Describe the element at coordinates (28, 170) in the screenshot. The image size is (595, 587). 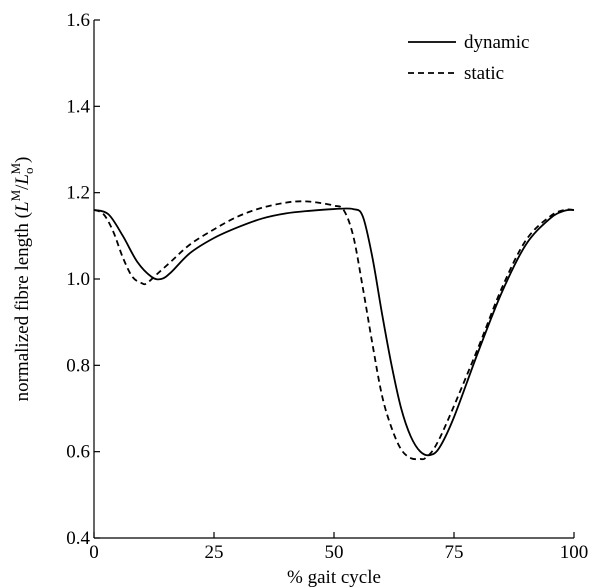
I see `y-axis-title-o-sub: o` at that location.